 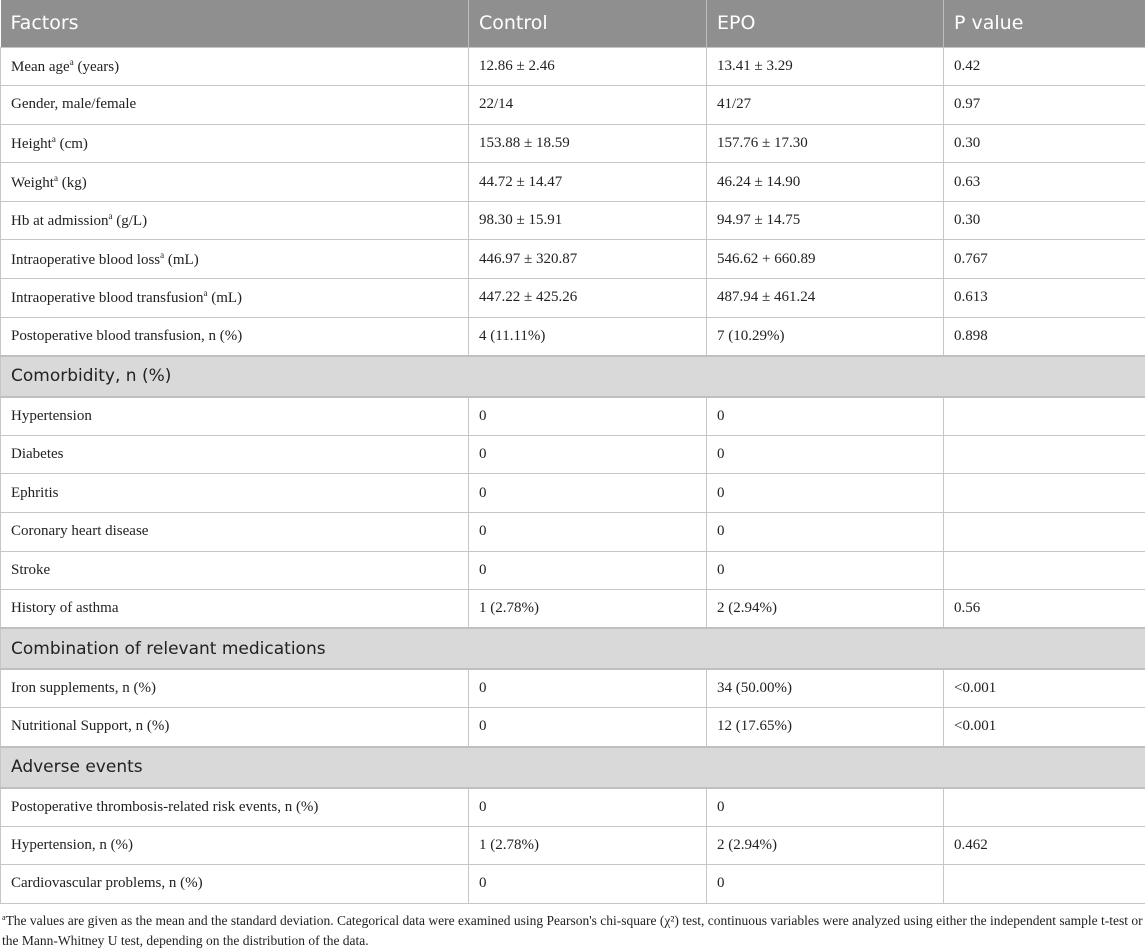 What do you see at coordinates (37, 454) in the screenshot?
I see `factor-label: Diabetes` at bounding box center [37, 454].